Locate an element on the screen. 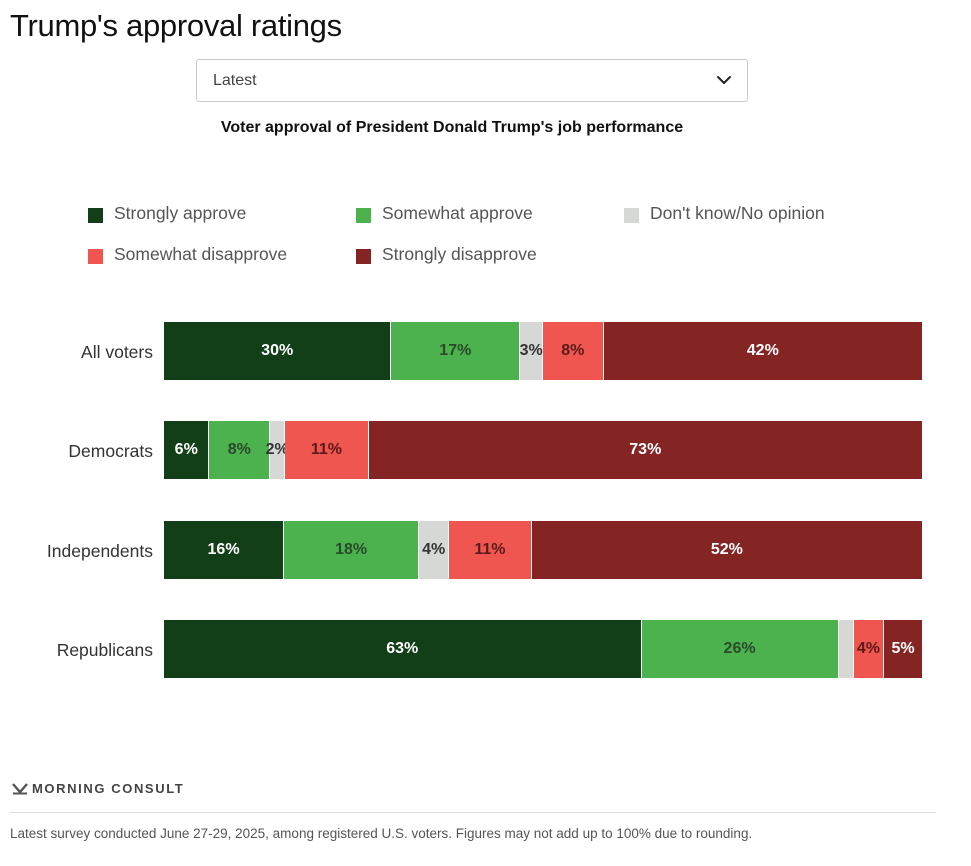 Image resolution: width=971 pixels, height=866 pixels. bar-segment-strongly-disapprove: 5% is located at coordinates (903, 649).